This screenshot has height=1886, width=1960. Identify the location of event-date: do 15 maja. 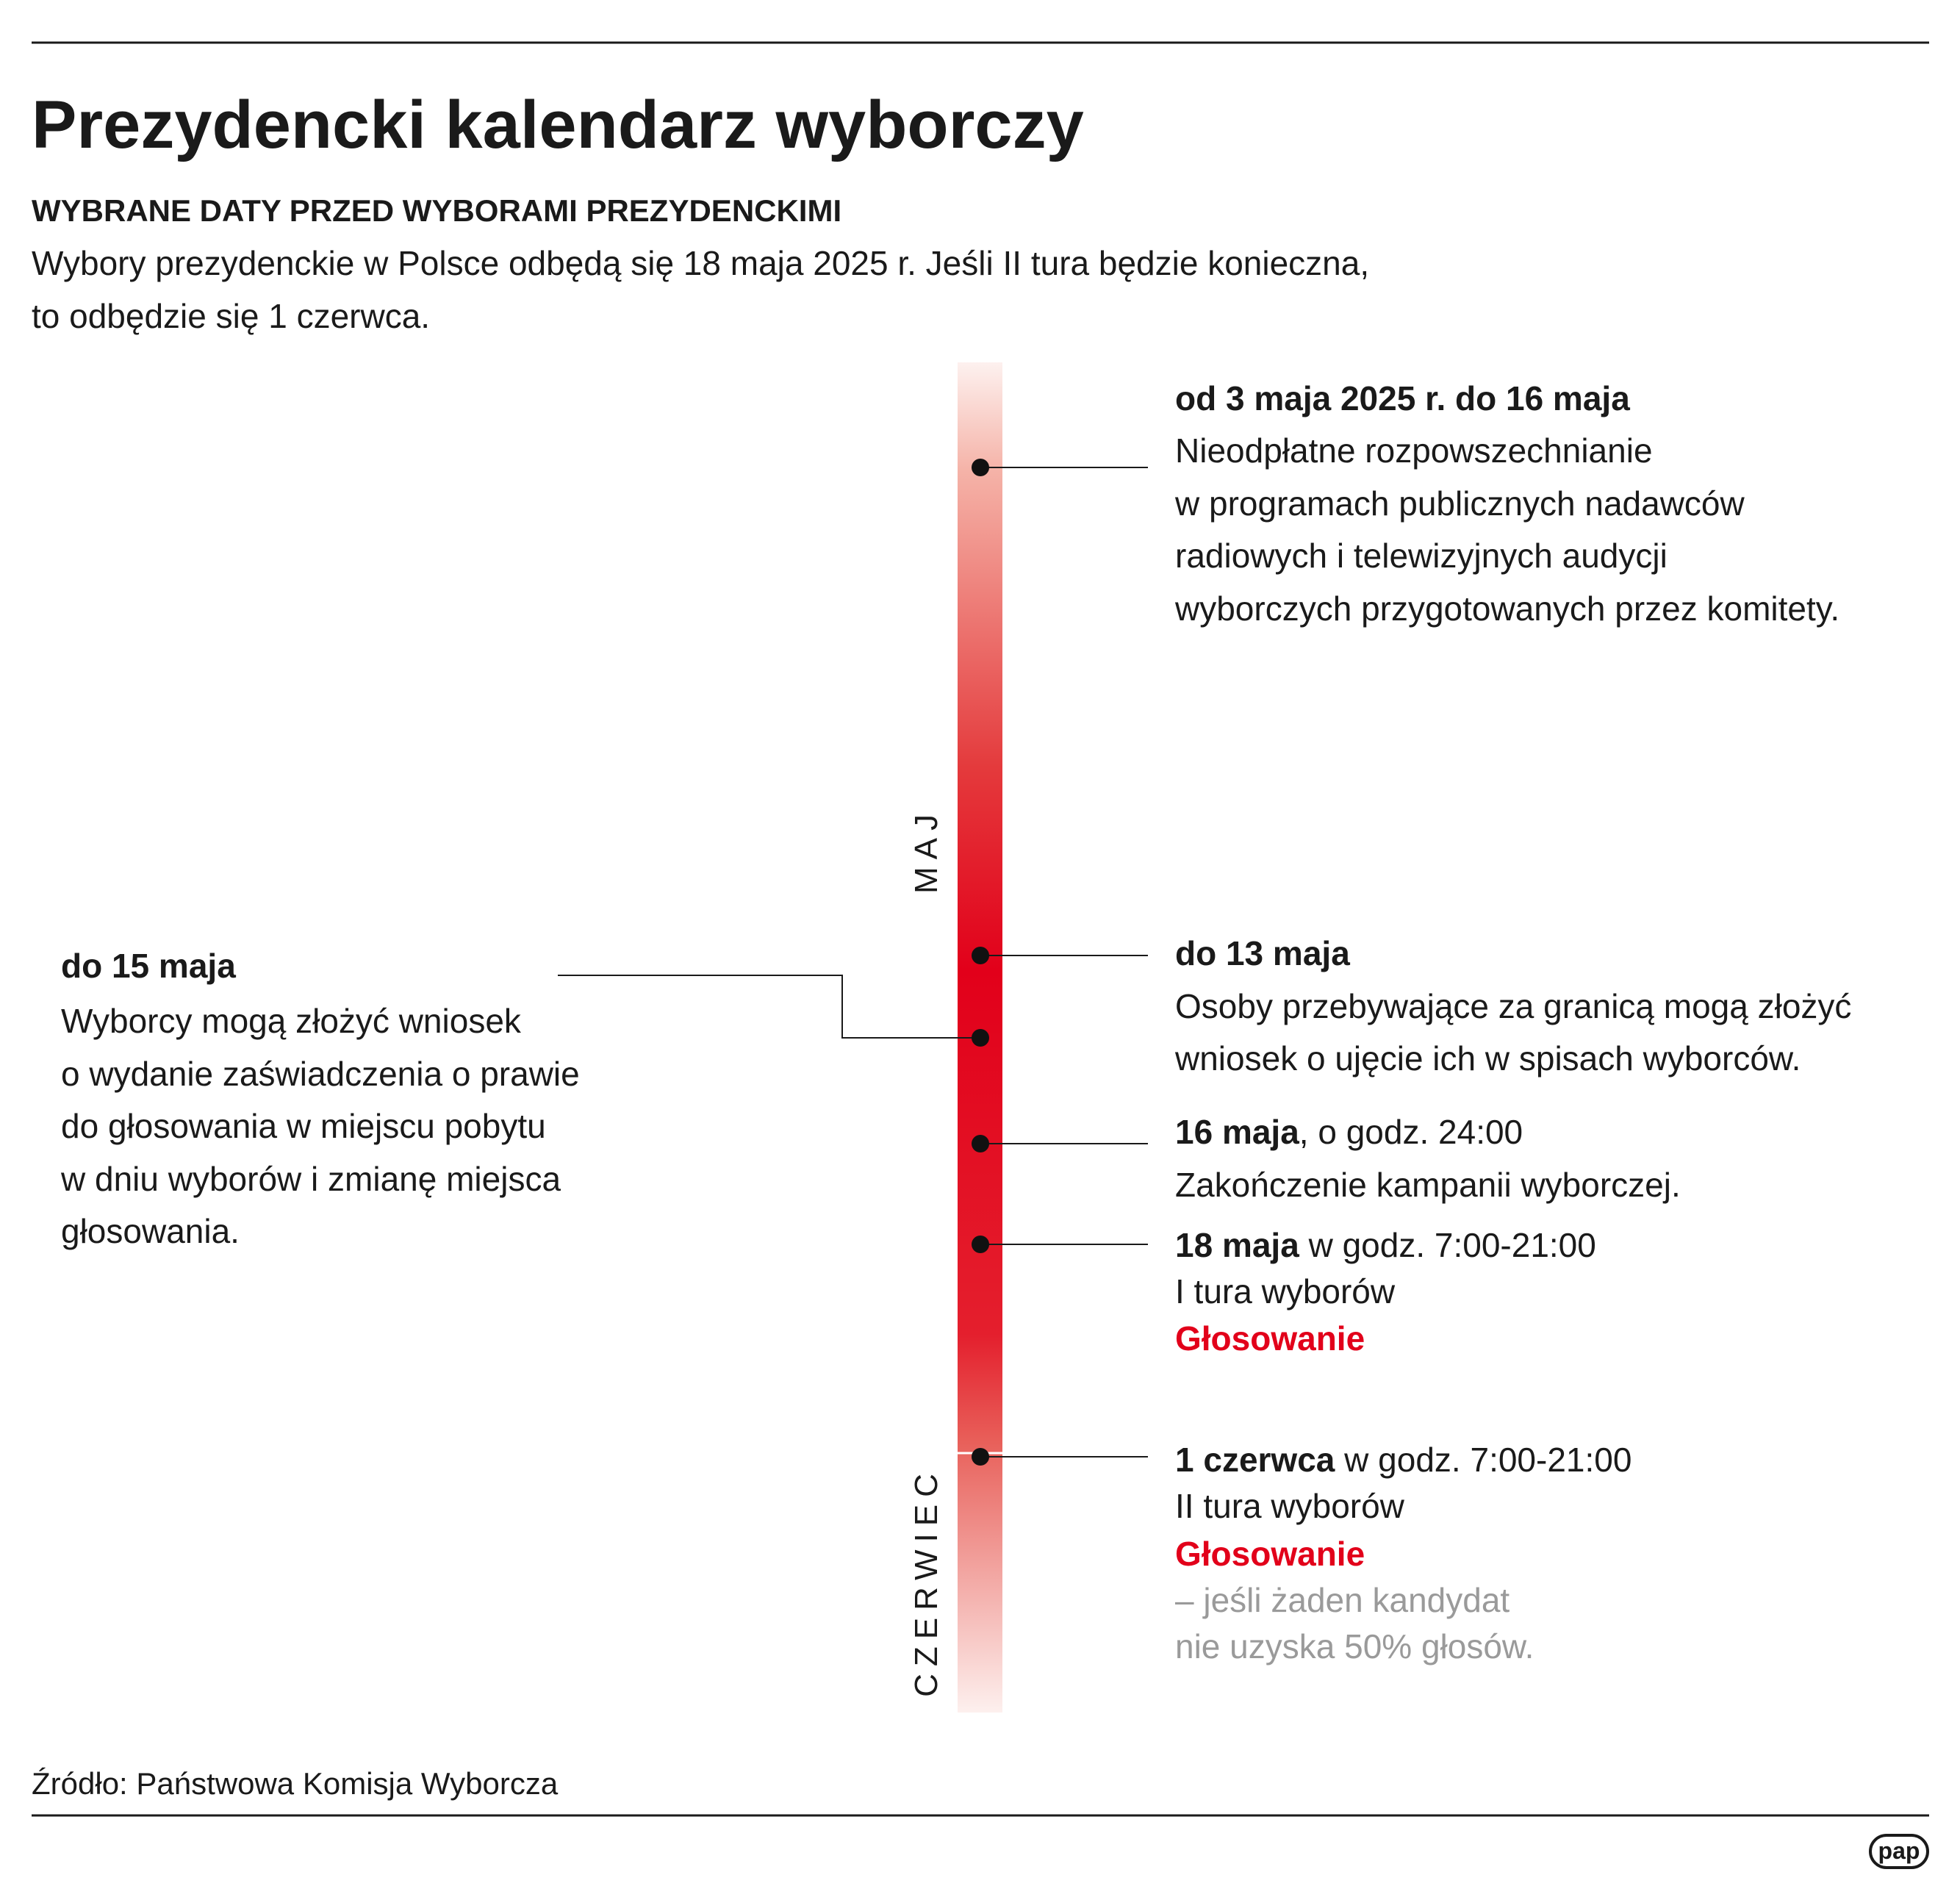
(148, 966).